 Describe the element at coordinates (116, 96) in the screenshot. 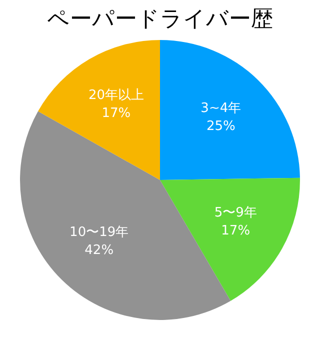

I see `slice-label: 20年以上` at that location.